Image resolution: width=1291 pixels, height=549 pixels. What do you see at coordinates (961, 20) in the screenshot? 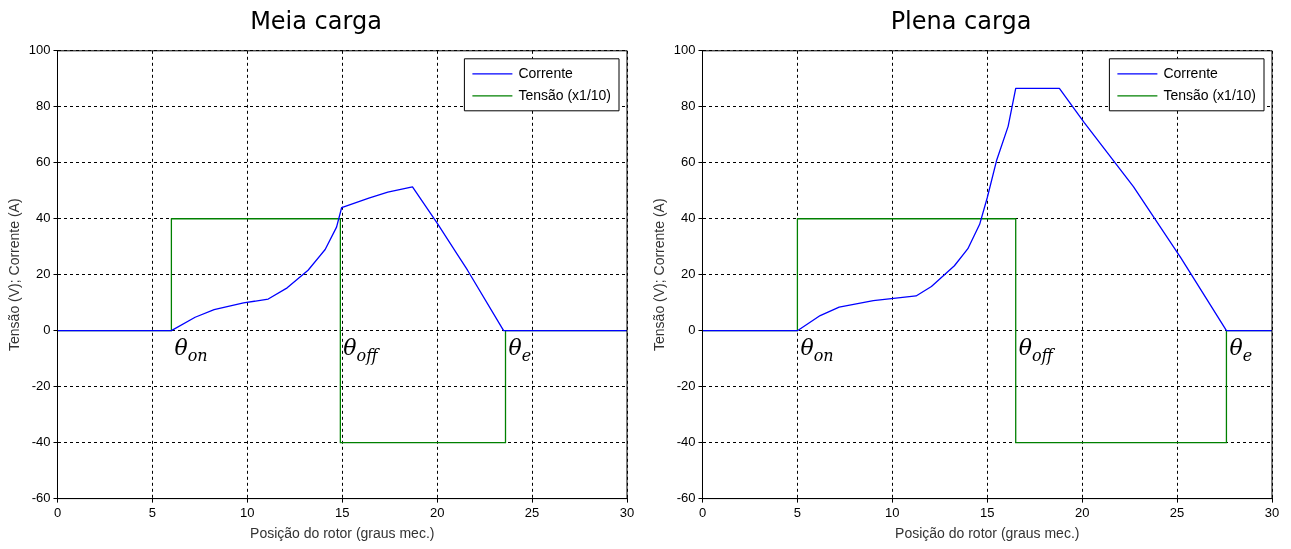
I see `chart-title: Plena carga` at bounding box center [961, 20].